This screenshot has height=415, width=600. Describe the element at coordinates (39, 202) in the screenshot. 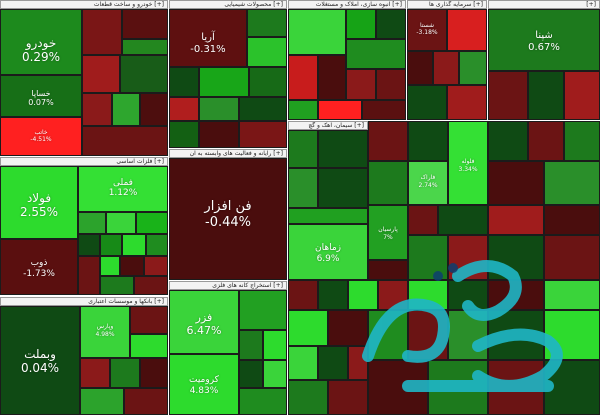

I see `tile-foolad: فولاد 2.55%` at that location.